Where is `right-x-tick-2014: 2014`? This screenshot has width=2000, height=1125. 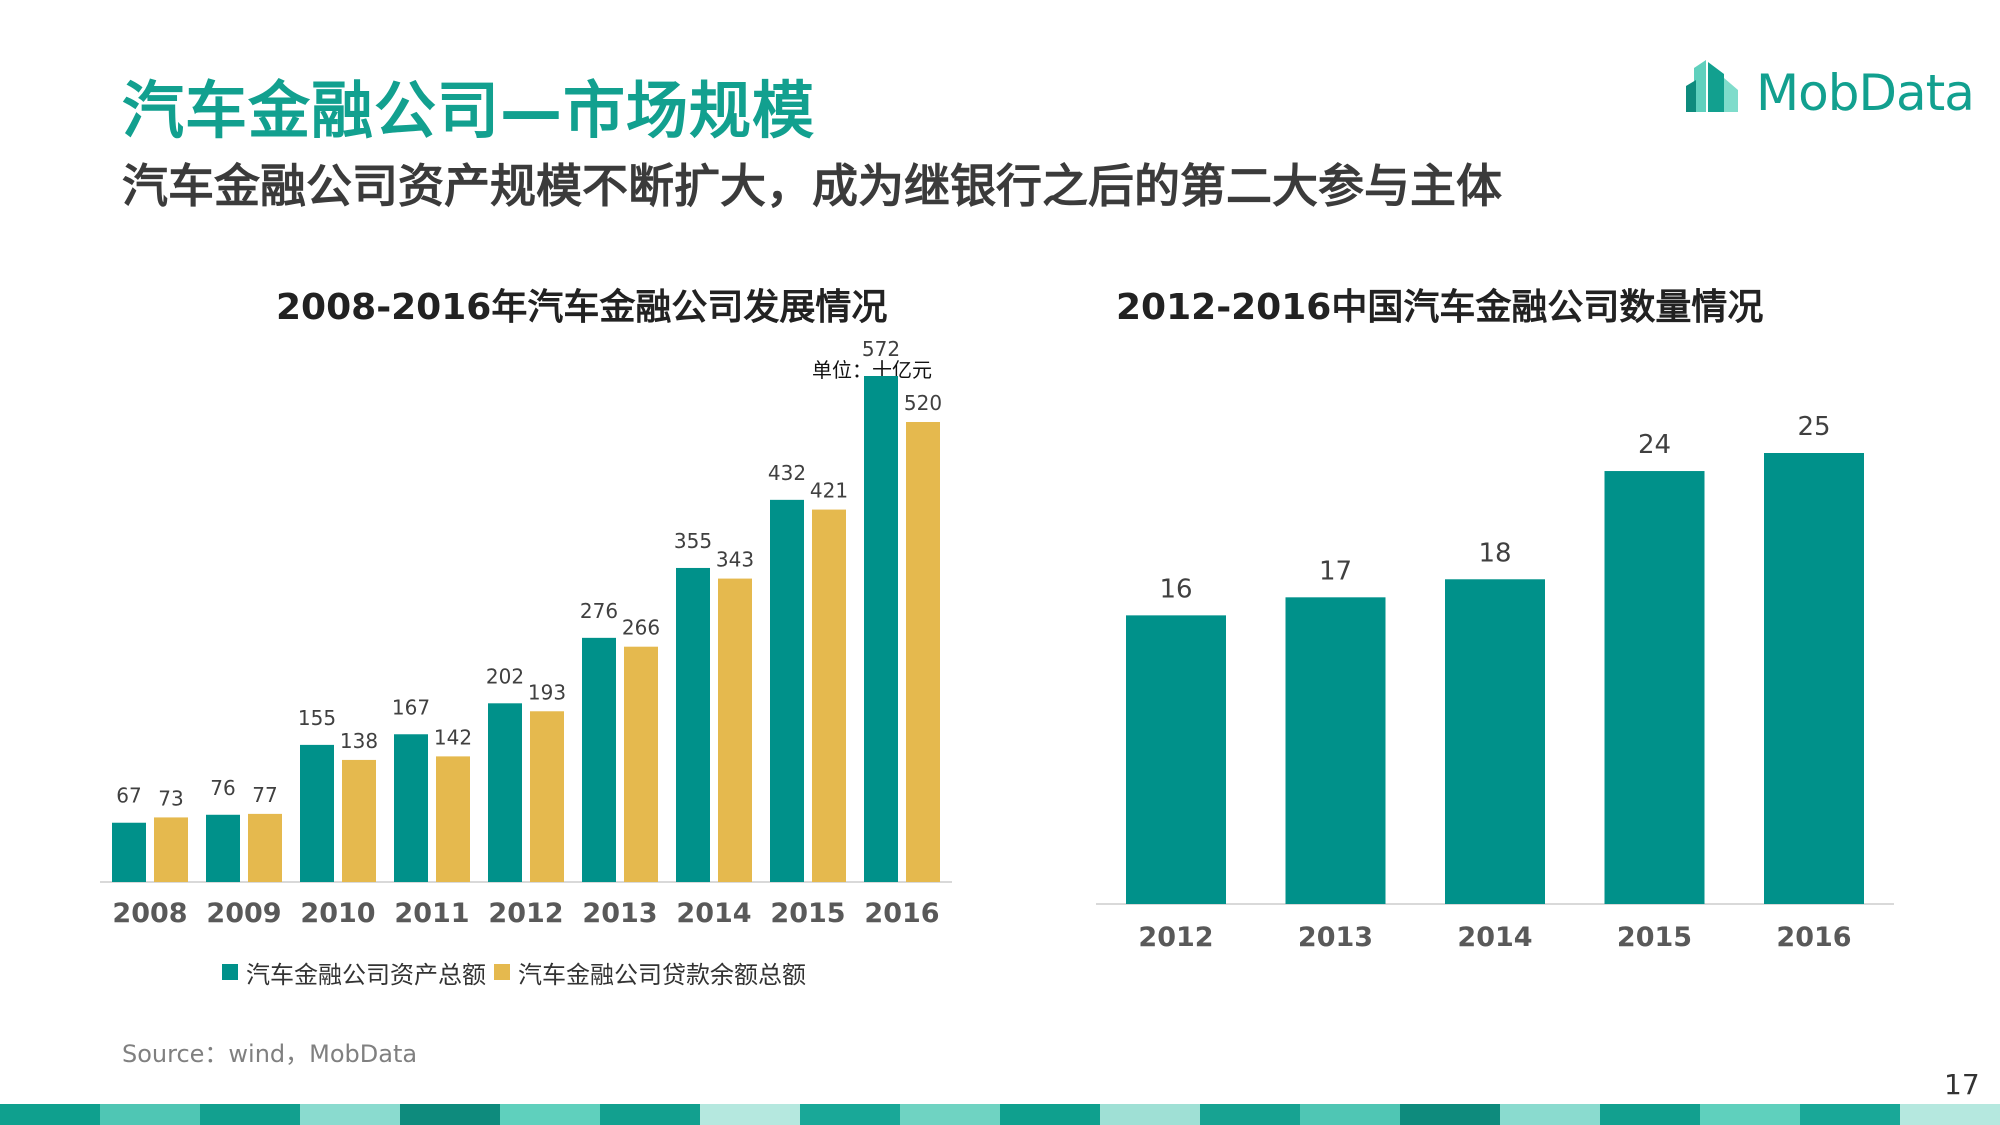
right-x-tick-2014: 2014 is located at coordinates (1494, 937).